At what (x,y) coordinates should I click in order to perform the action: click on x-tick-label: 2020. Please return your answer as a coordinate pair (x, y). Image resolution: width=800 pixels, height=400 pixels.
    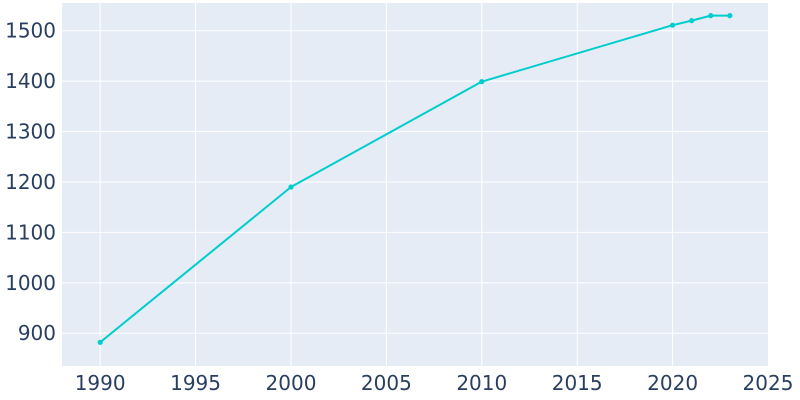
    Looking at the image, I should click on (672, 383).